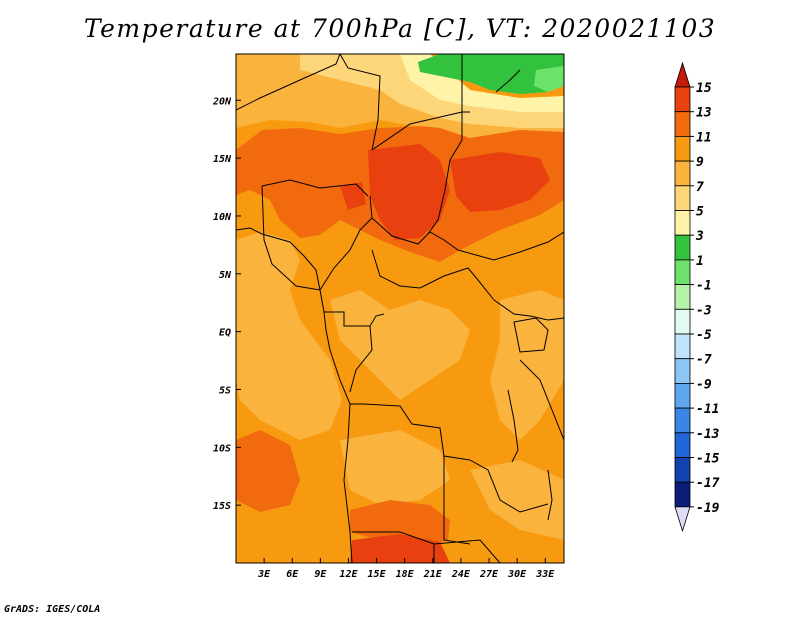 The image size is (800, 618). What do you see at coordinates (264, 574) in the screenshot?
I see `lon-tick-label: 3E` at bounding box center [264, 574].